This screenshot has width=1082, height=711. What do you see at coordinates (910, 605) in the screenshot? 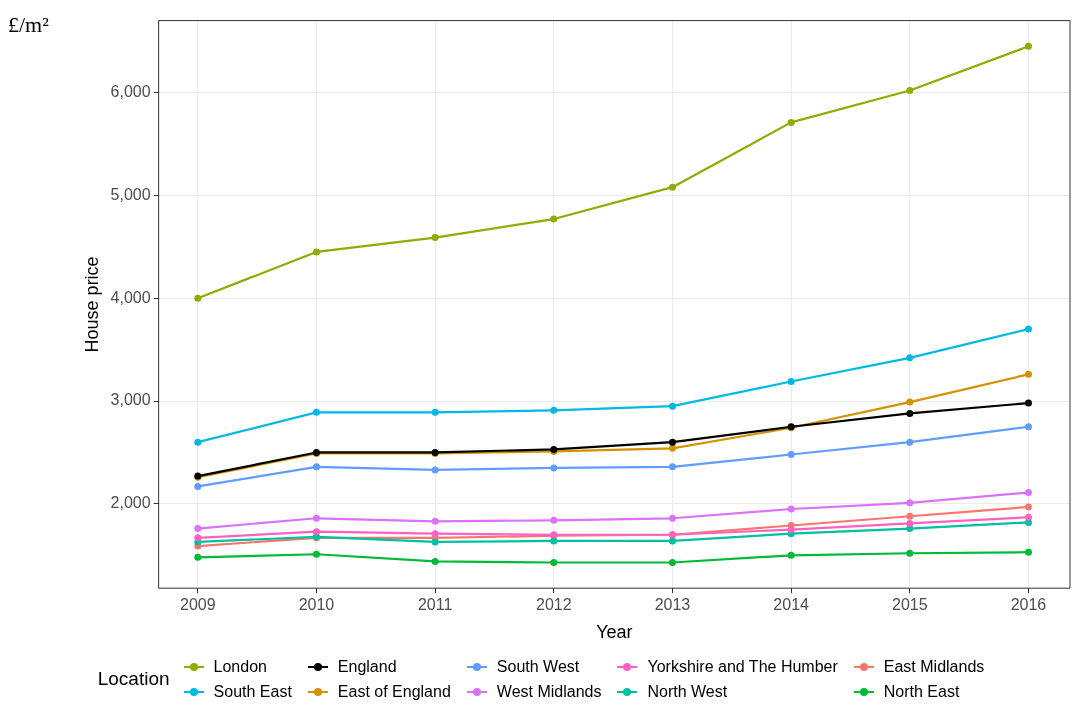
I see `x-tick-label: 2015` at bounding box center [910, 605].